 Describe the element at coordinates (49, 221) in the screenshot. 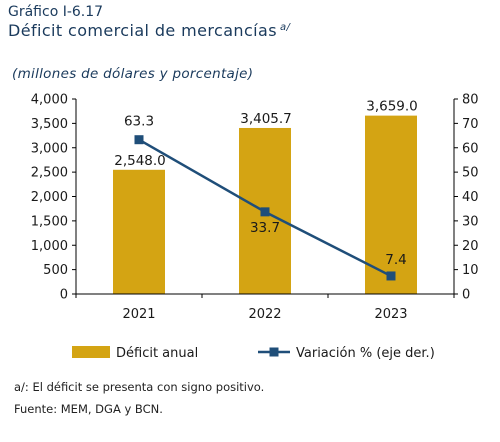

I see `y-left-tick-label: 1,500` at that location.